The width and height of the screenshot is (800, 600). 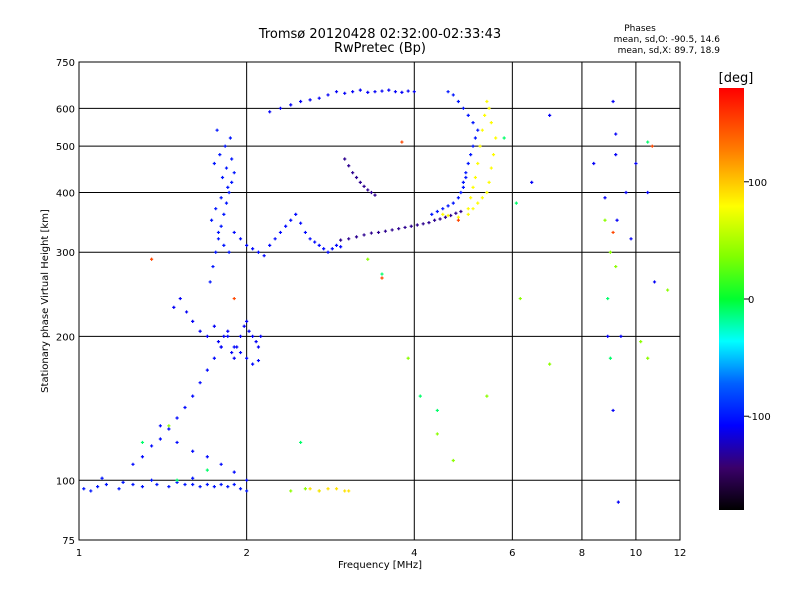 What do you see at coordinates (759, 417) in the screenshot?
I see `colorbar-tick-label: -100` at bounding box center [759, 417].